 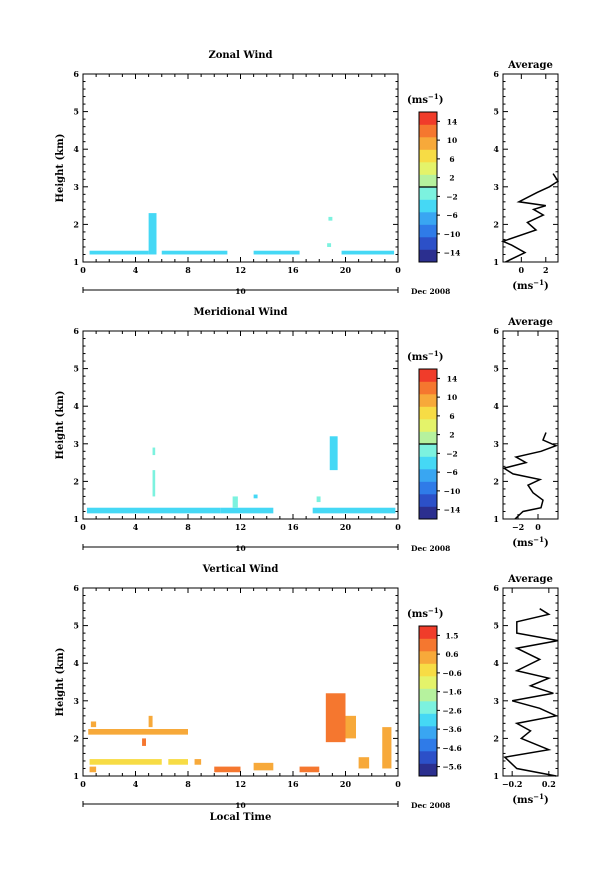 I want to click on average-x-tick-label: 0, so click(x=538, y=527).